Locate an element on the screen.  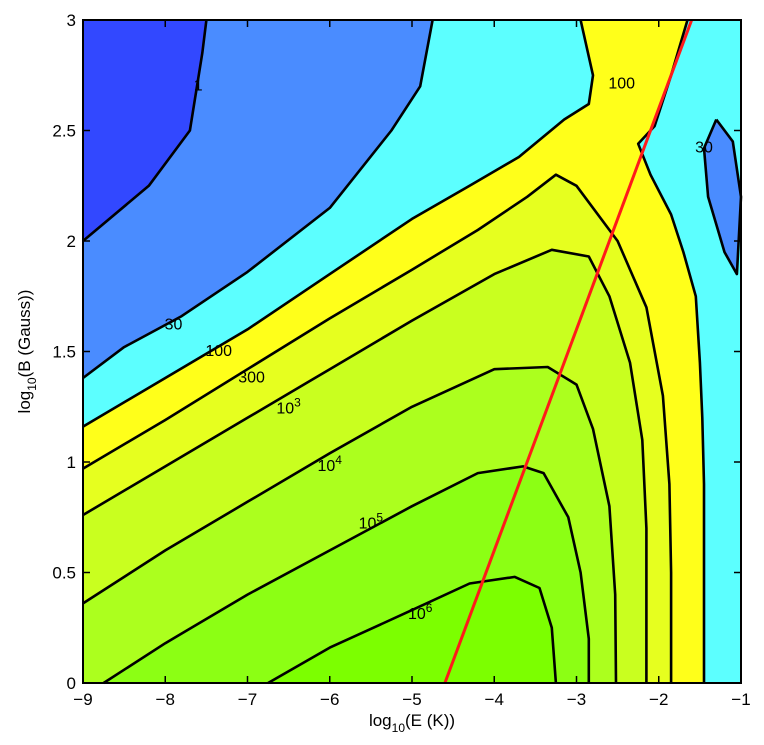
x-tick-label: −1 is located at coordinates (740, 699).